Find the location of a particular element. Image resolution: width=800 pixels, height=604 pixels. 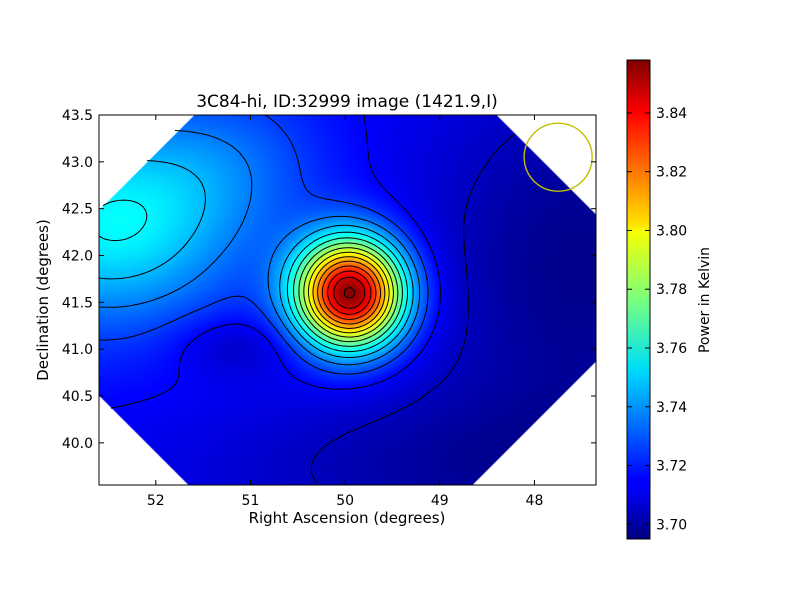

y-tick-label: 42.5 is located at coordinates (77, 210).